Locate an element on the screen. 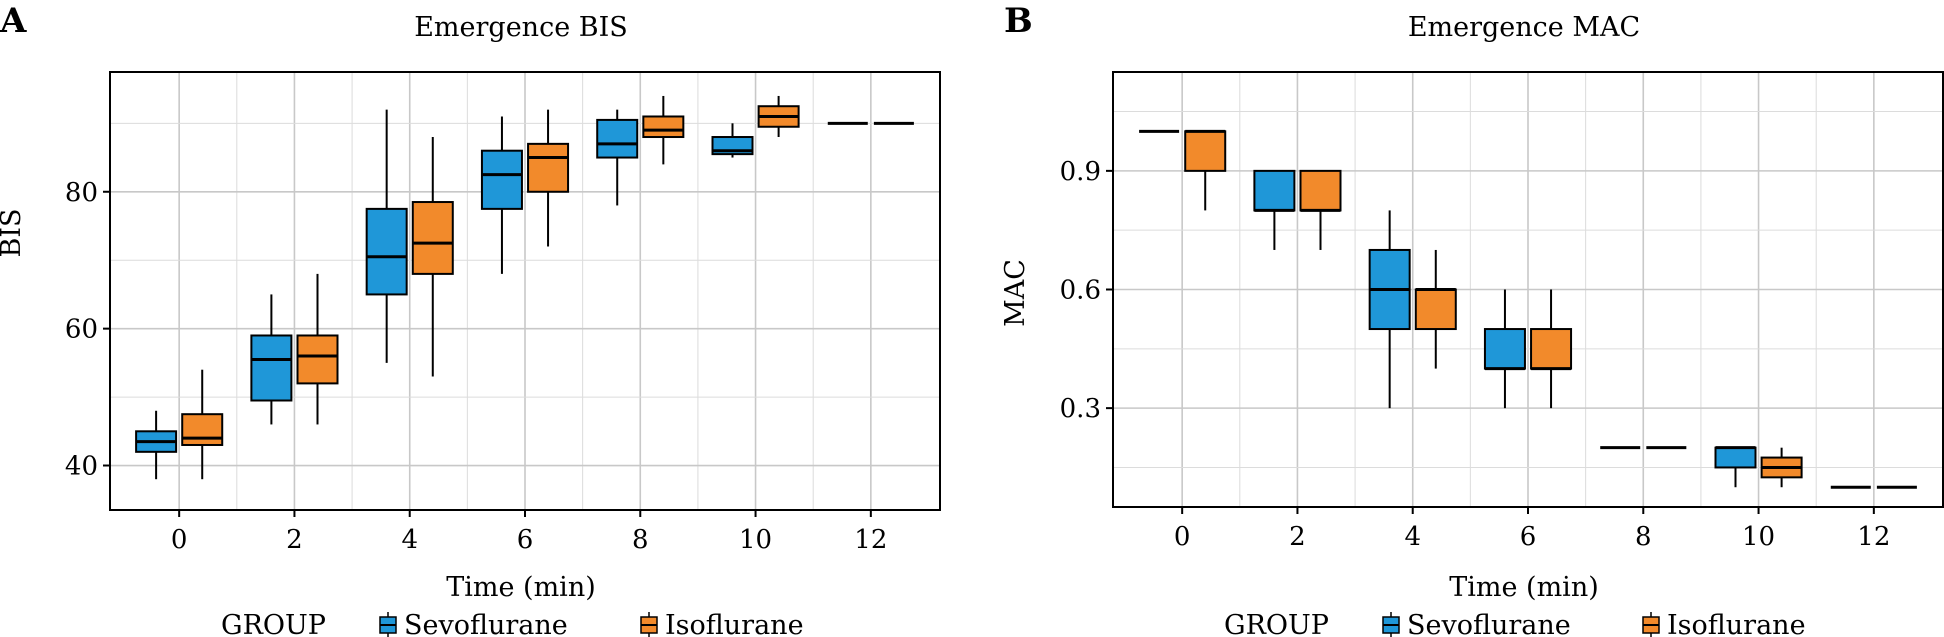 The width and height of the screenshot is (1944, 637). box-sevoflurane-t8 is located at coordinates (617, 157).